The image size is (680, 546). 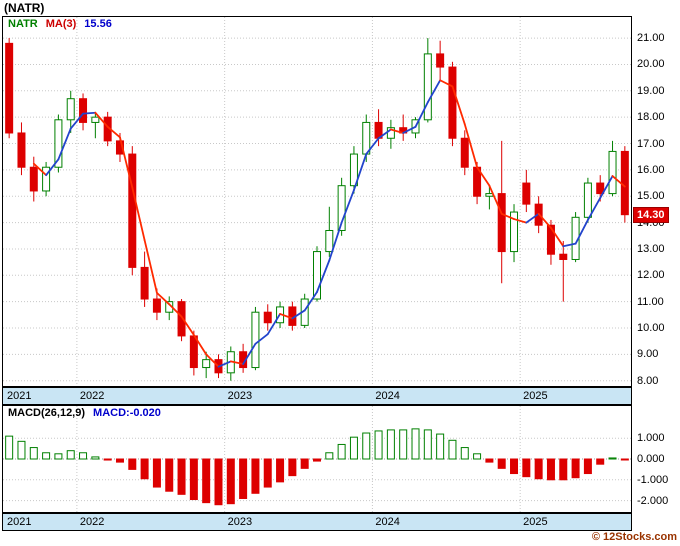 I want to click on symbol-label: NATR, so click(x=23, y=24).